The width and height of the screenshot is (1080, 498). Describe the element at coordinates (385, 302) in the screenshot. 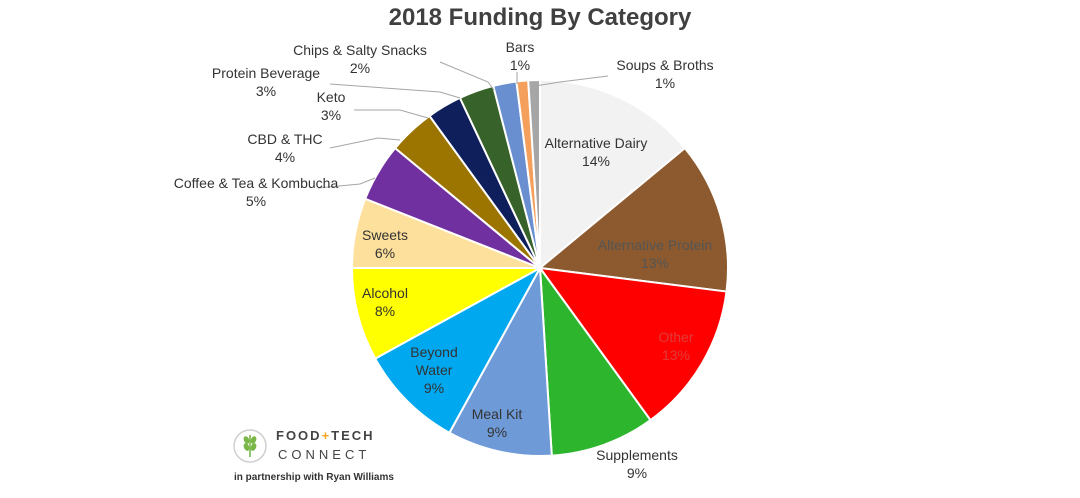

I see `slice-label-alcohol: Alcohol 8%` at that location.